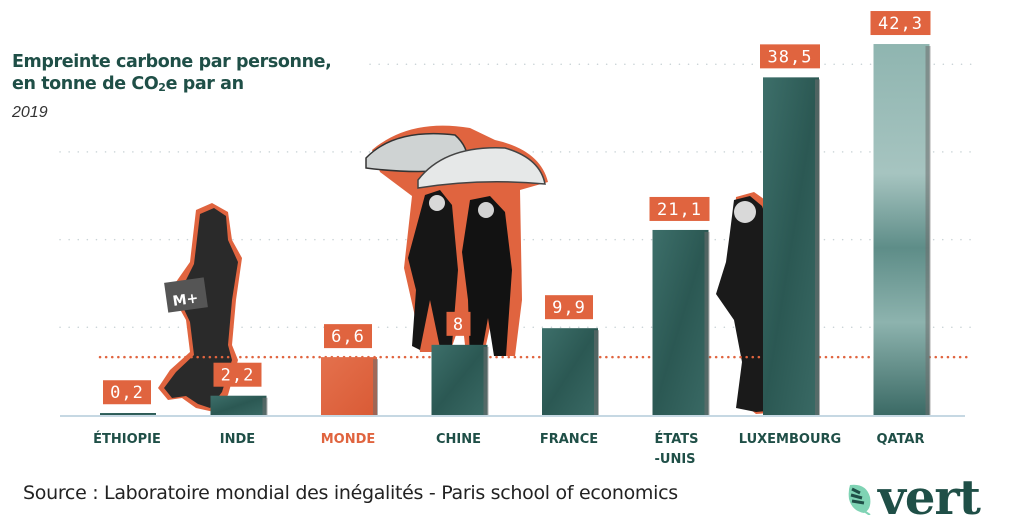 The width and height of the screenshot is (1024, 532). Describe the element at coordinates (127, 439) in the screenshot. I see `category-label: ÉTHIOPIE` at that location.